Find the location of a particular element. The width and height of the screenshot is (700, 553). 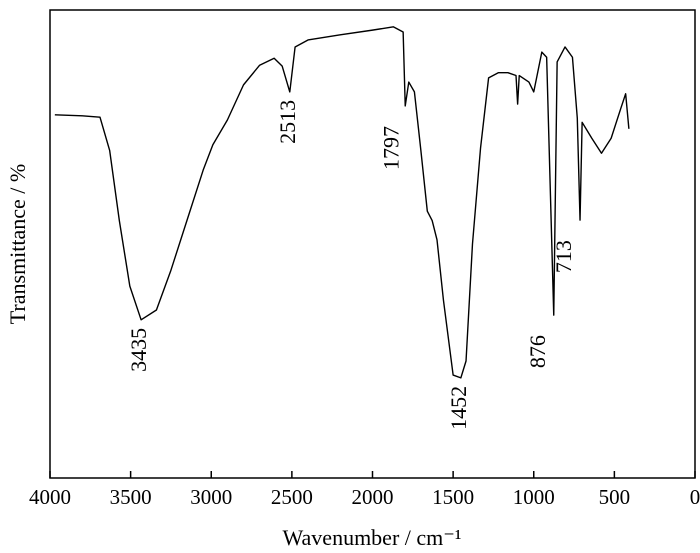

peak-label: 2513 is located at coordinates (287, 122).